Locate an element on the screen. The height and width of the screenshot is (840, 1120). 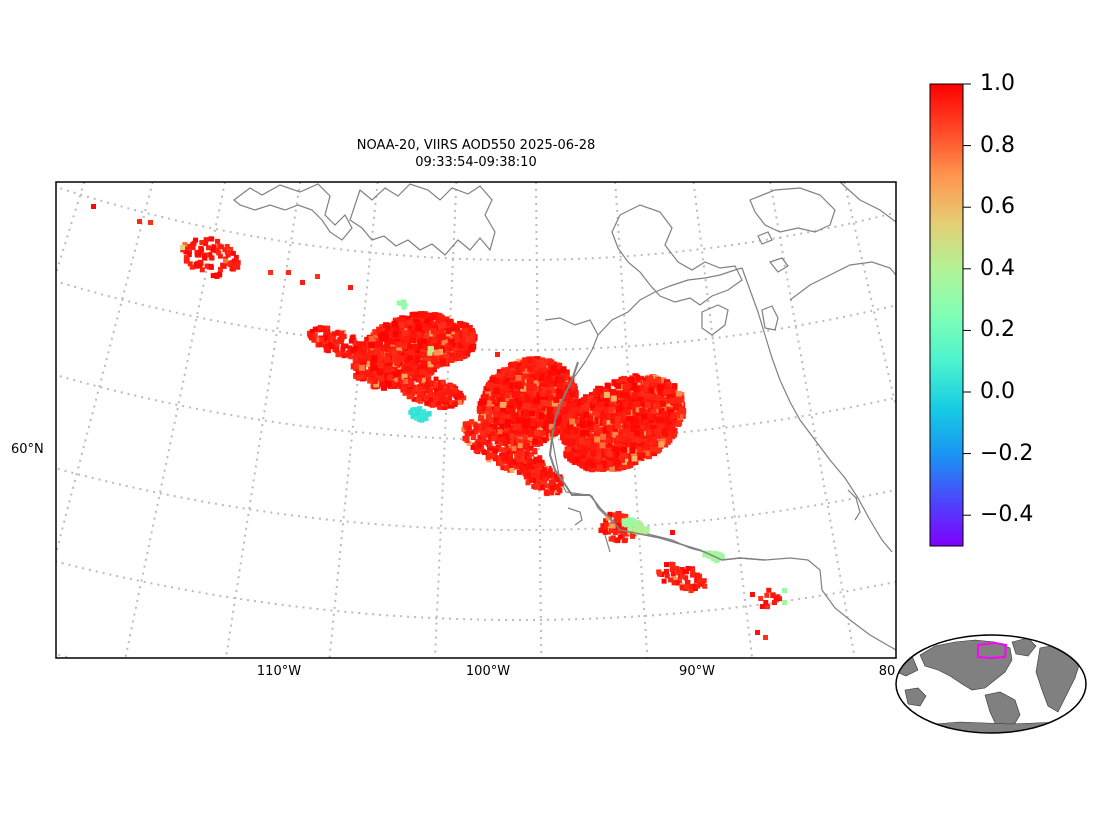
inset-domain-box is located at coordinates (992, 650).